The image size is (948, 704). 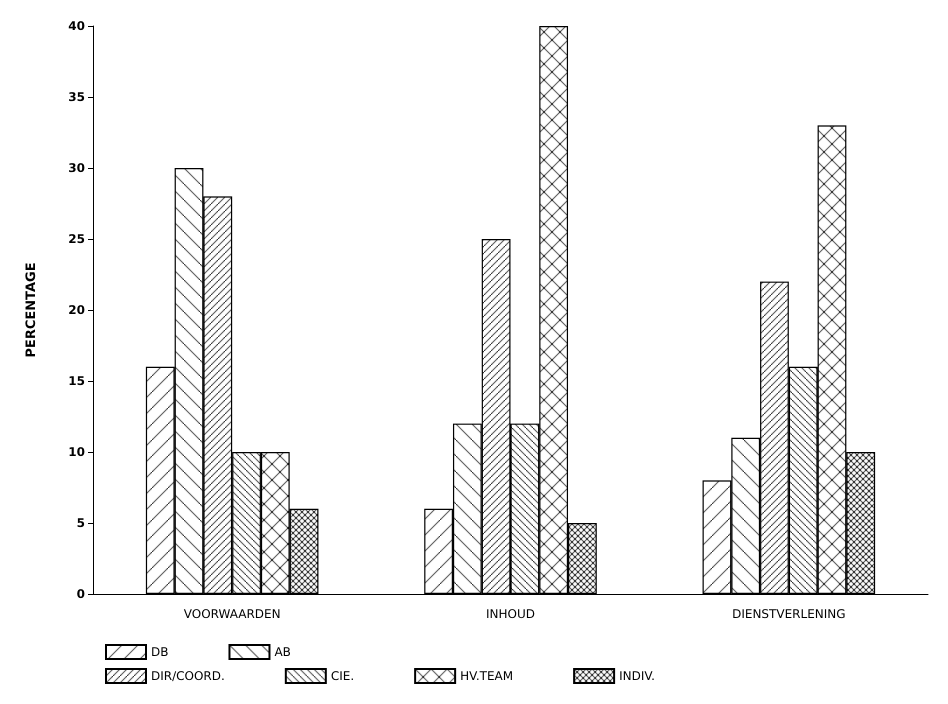 I want to click on legend-label: DIR/COORD., so click(x=188, y=676).